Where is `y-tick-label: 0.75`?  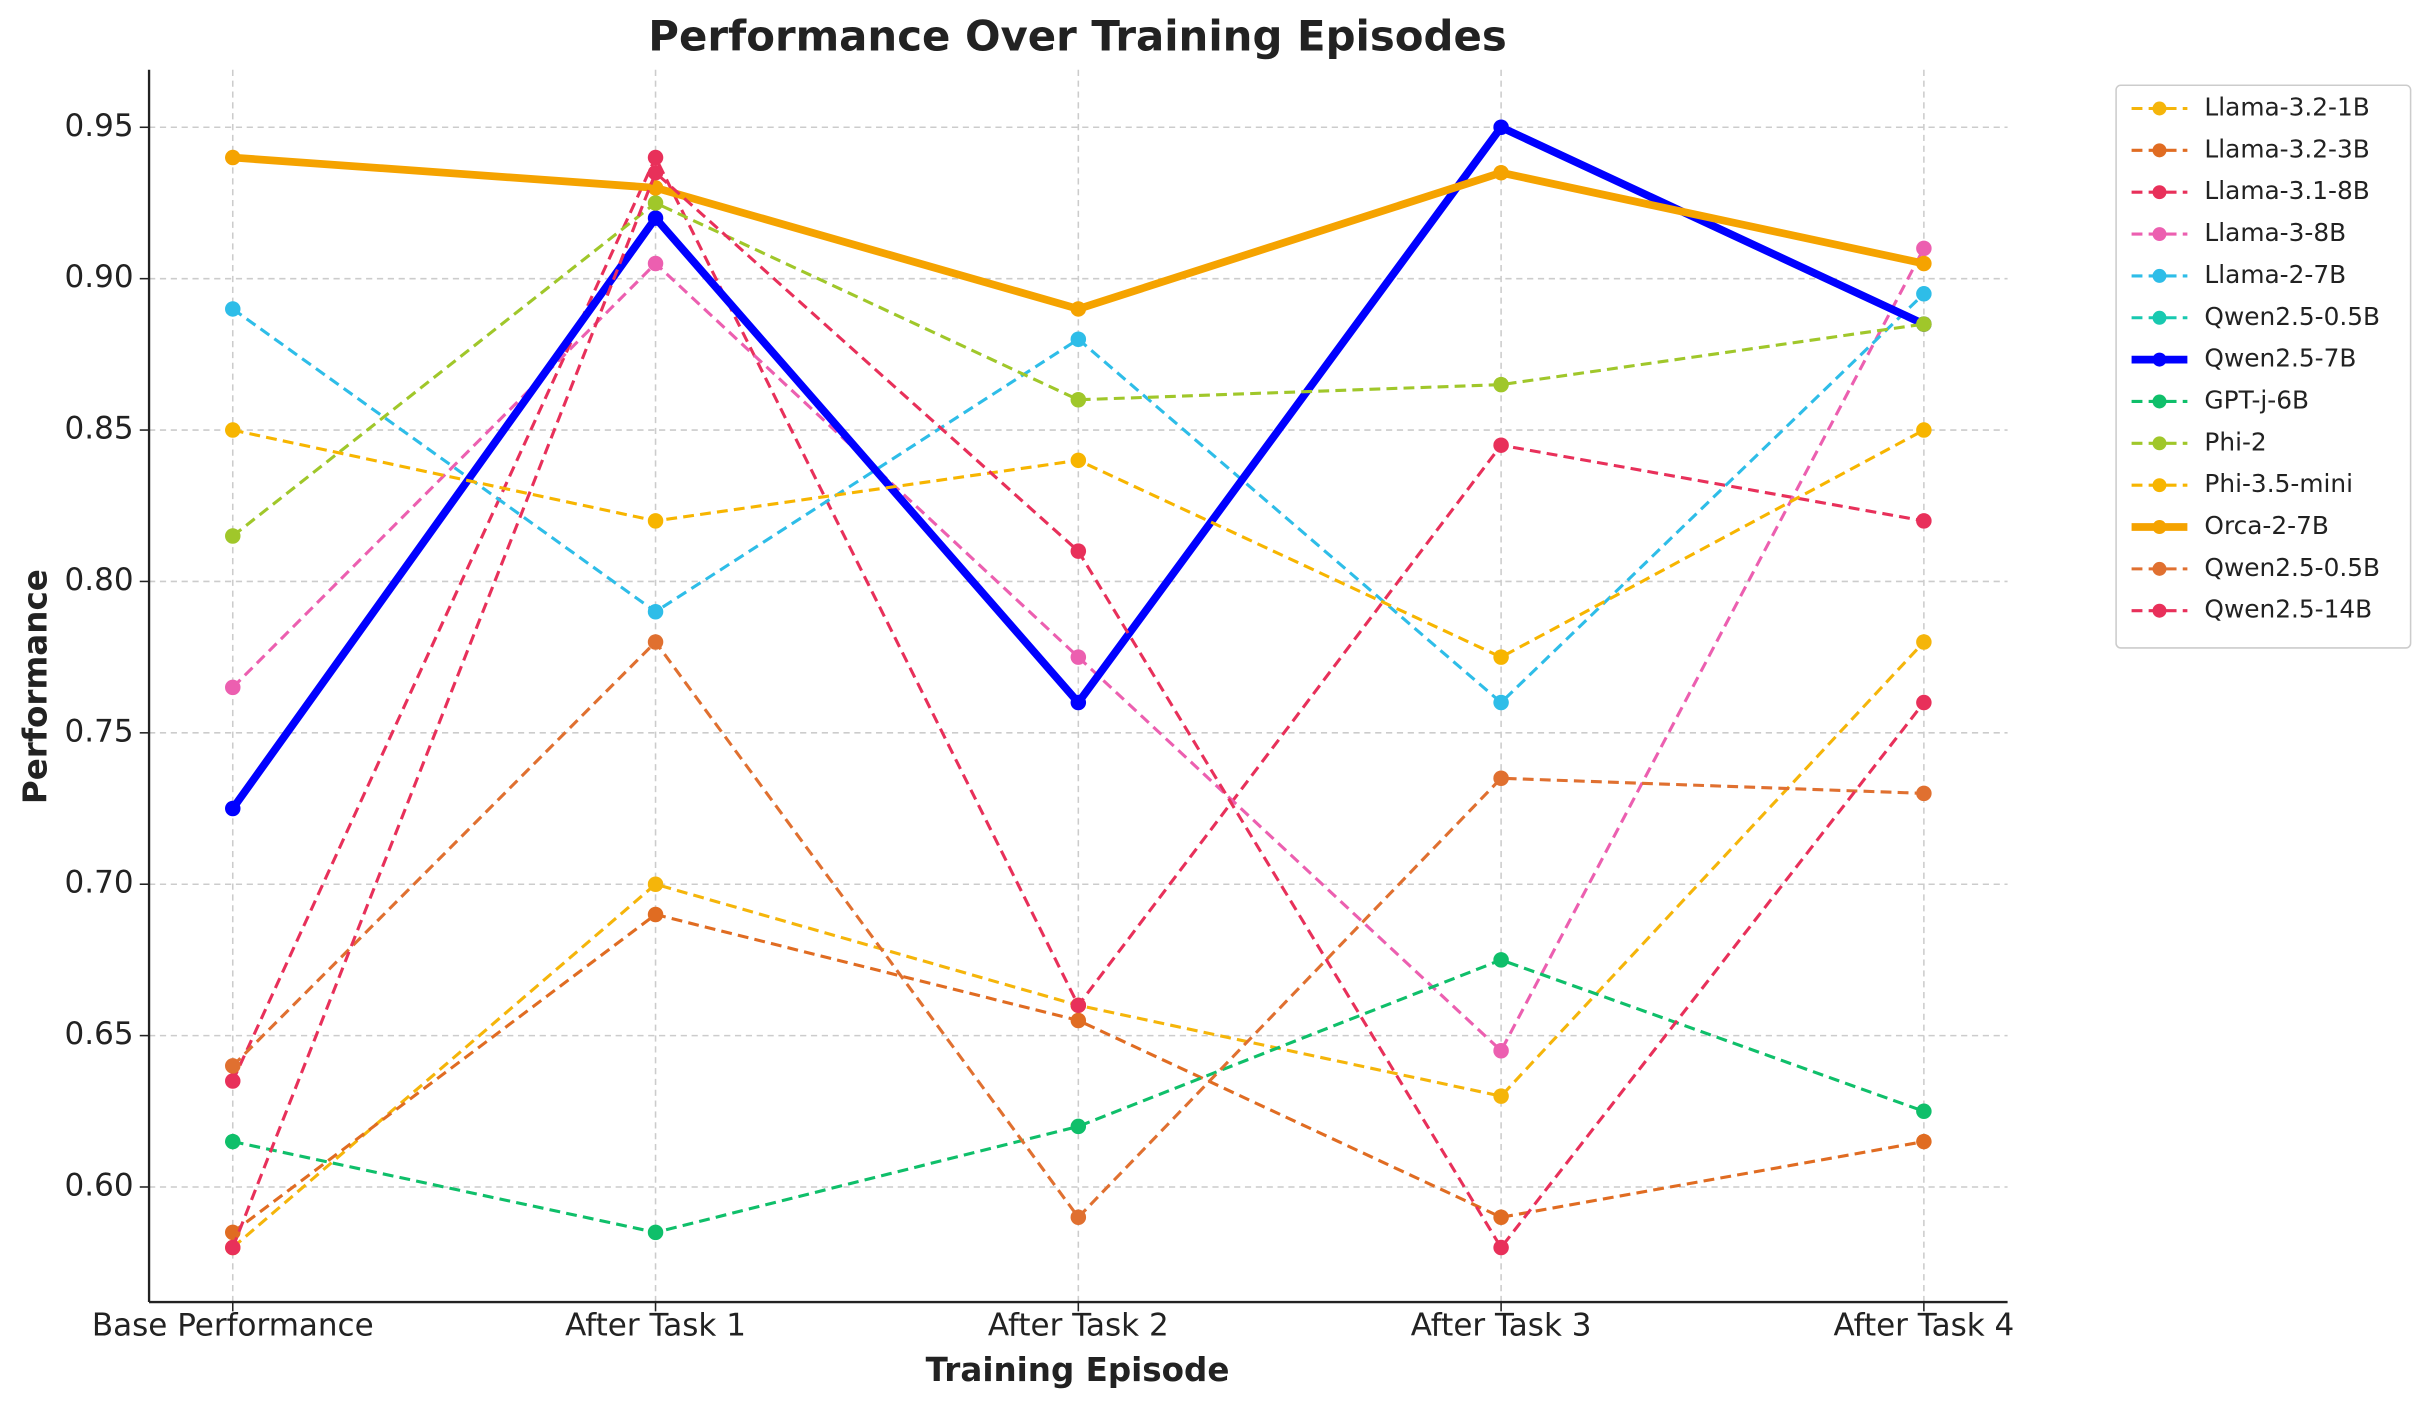 y-tick-label: 0.75 is located at coordinates (99, 731).